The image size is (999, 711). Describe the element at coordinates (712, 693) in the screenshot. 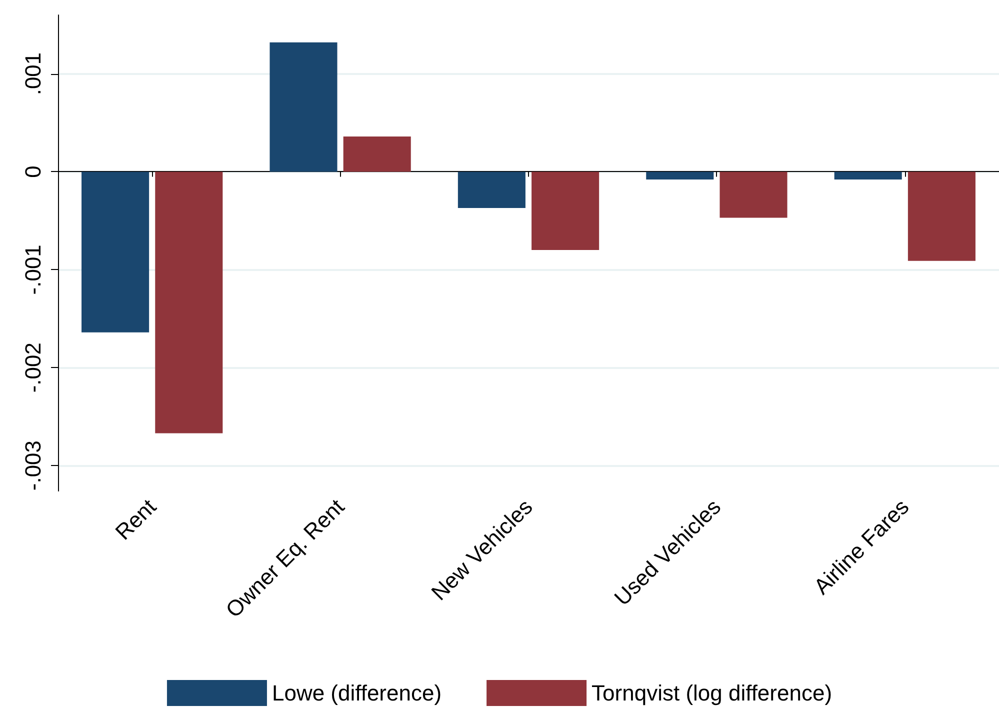

I see `legend-label: Tornqvist (log difference)` at that location.